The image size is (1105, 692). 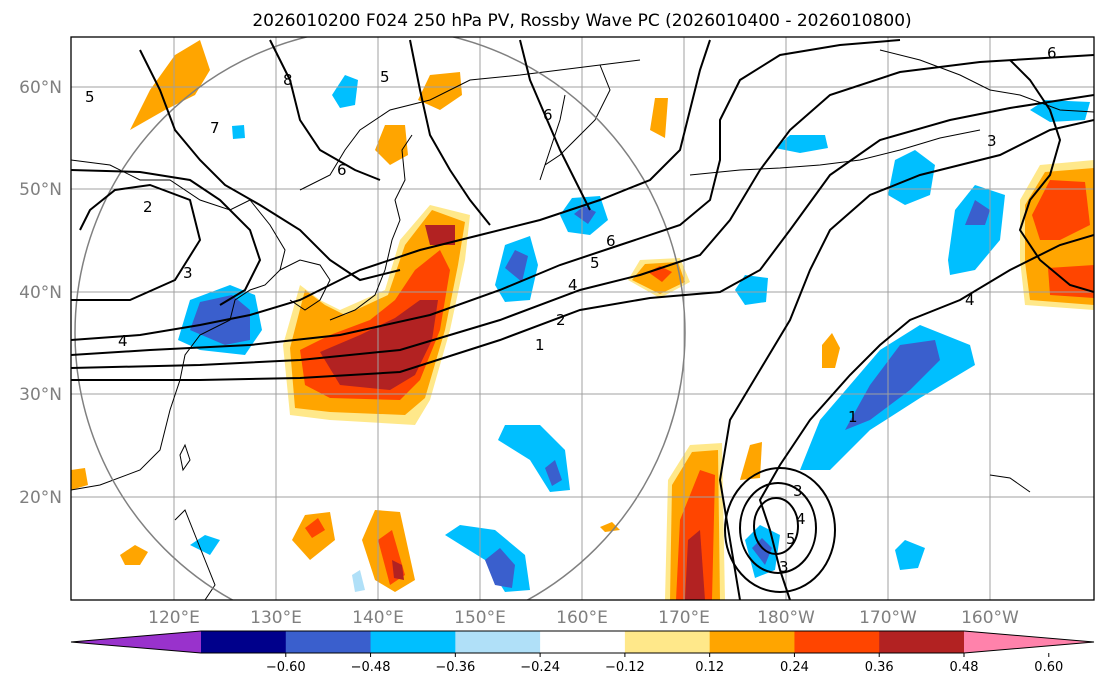 What do you see at coordinates (1071, 281) in the screenshot?
I see `pv-positive-east-red2` at bounding box center [1071, 281].